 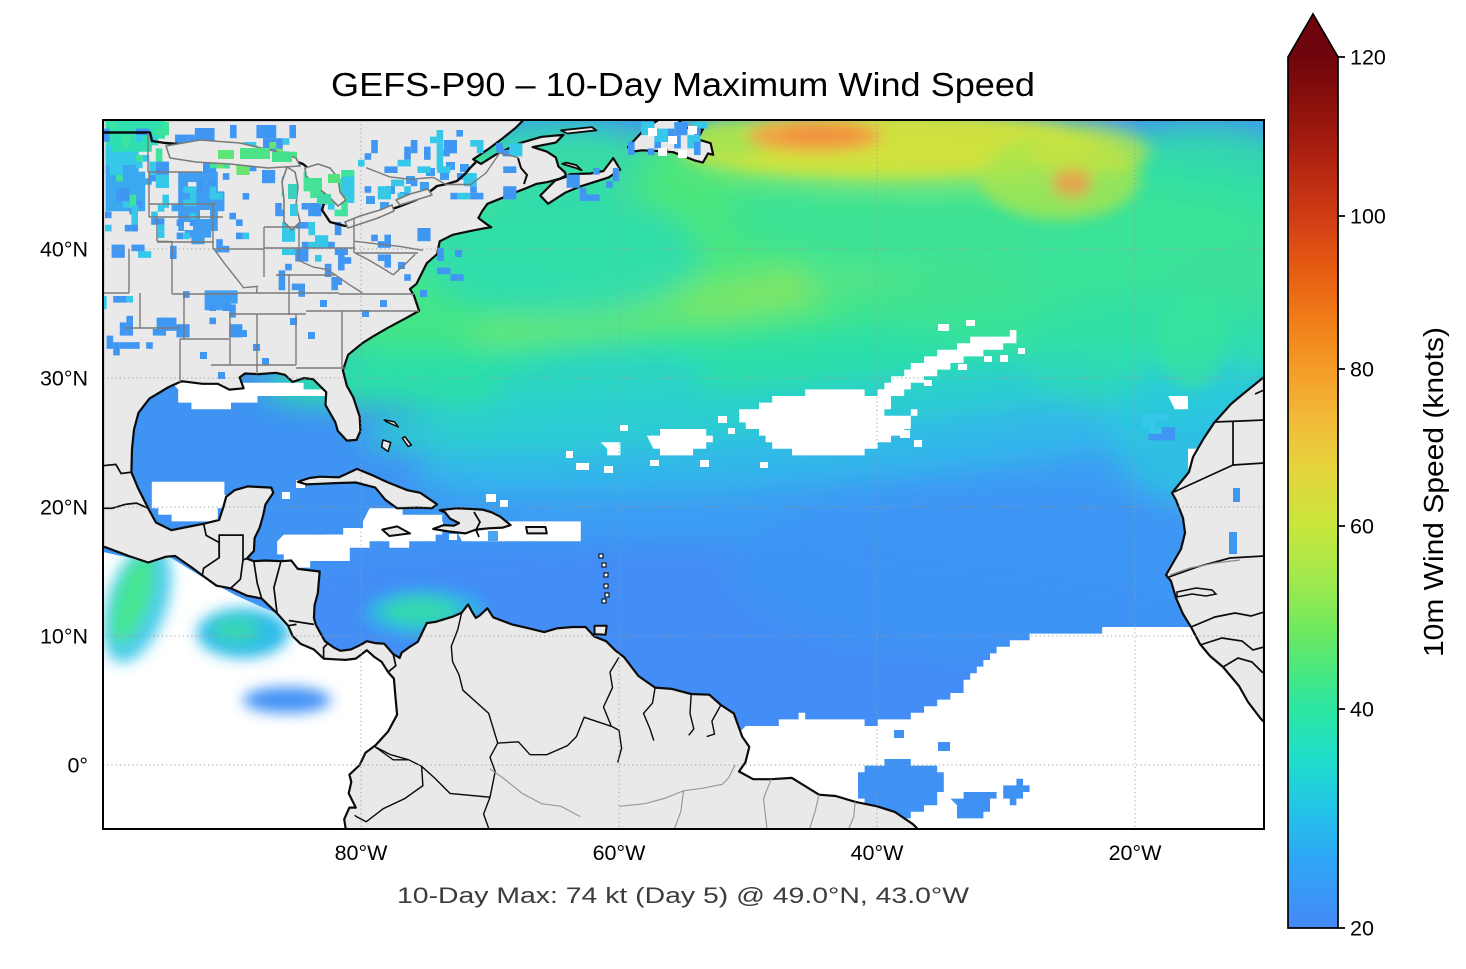 I want to click on svg-text: 100, so click(x=1368, y=217).